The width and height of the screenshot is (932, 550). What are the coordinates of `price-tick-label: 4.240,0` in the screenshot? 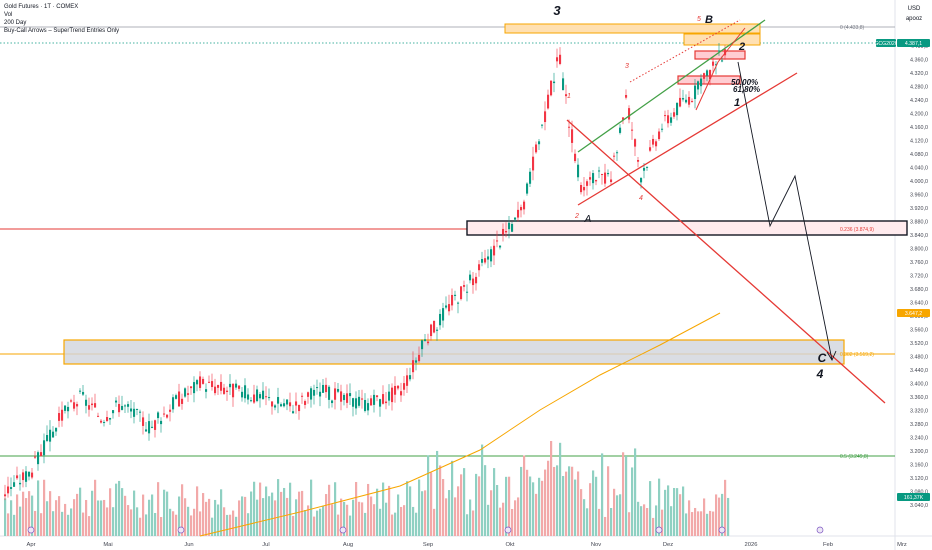 It's located at (919, 101).